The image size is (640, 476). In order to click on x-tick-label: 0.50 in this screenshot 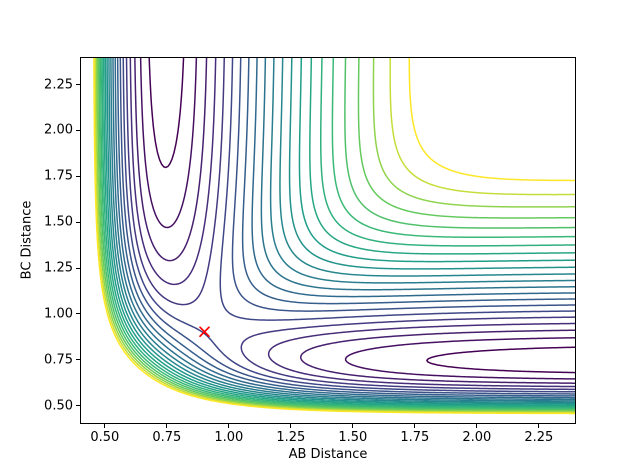, I will do `click(105, 437)`.